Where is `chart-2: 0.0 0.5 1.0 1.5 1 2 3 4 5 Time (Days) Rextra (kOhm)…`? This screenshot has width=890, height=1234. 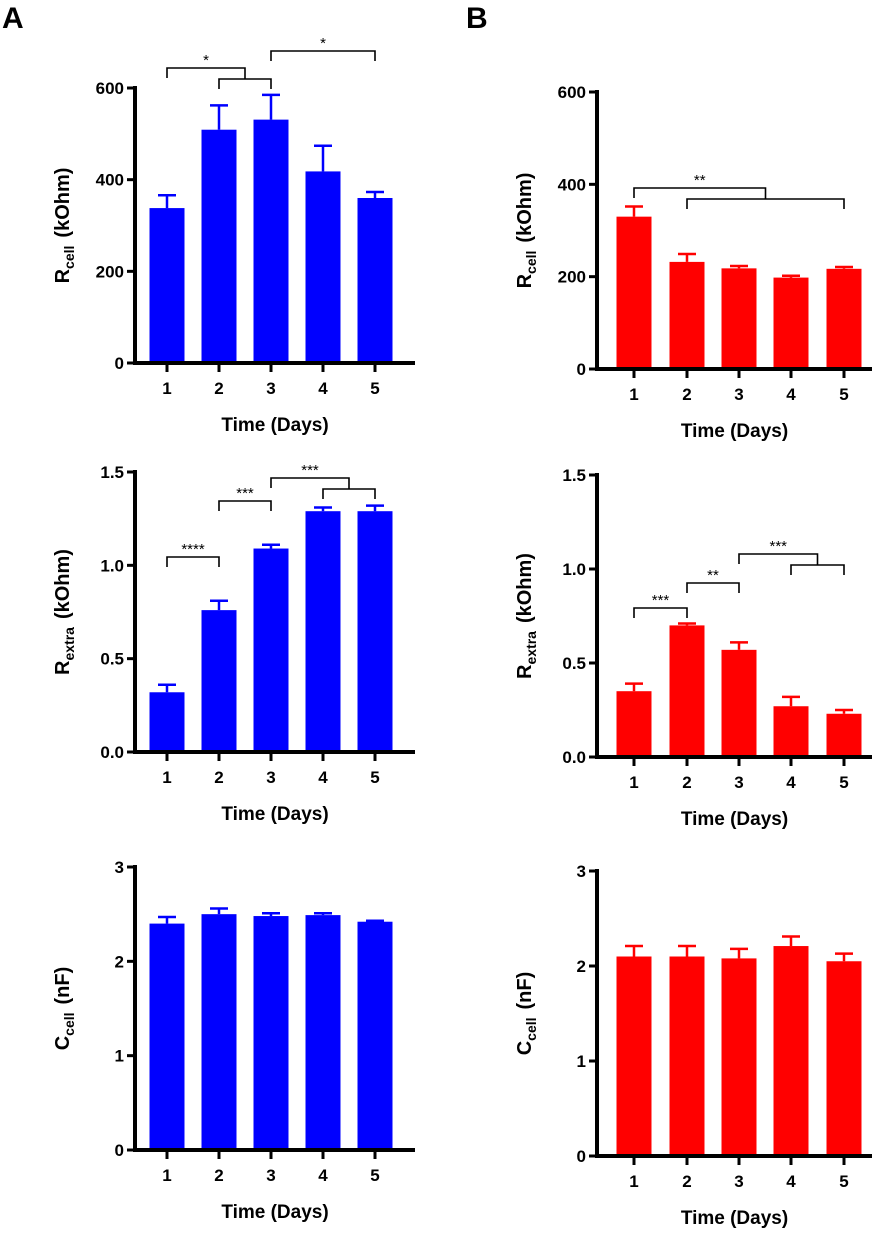
chart-2: 0.0 0.5 1.0 1.5 1 2 3 4 5 Time (Days) Rextra (kOhm)… is located at coordinates (233, 643).